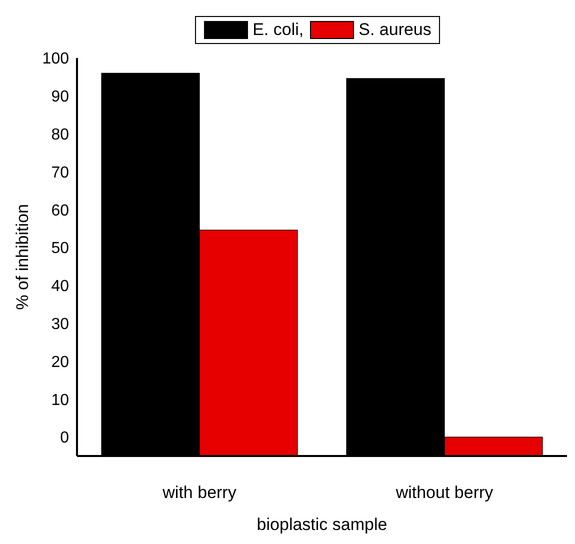 Image resolution: width=575 pixels, height=544 pixels. Describe the element at coordinates (56, 59) in the screenshot. I see `y-tick-label: 100` at that location.